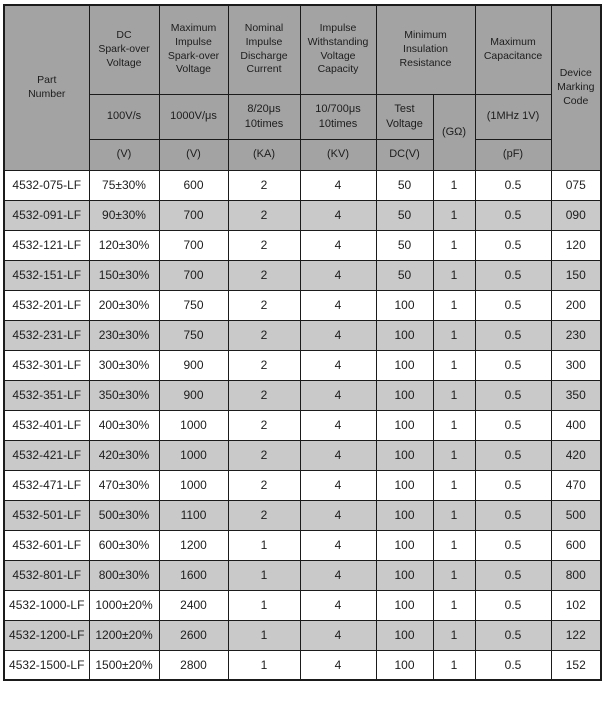 Image resolution: width=603 pixels, height=716 pixels. Describe the element at coordinates (124, 515) in the screenshot. I see `cell-dc-spark-over-voltage: 500±30%` at that location.